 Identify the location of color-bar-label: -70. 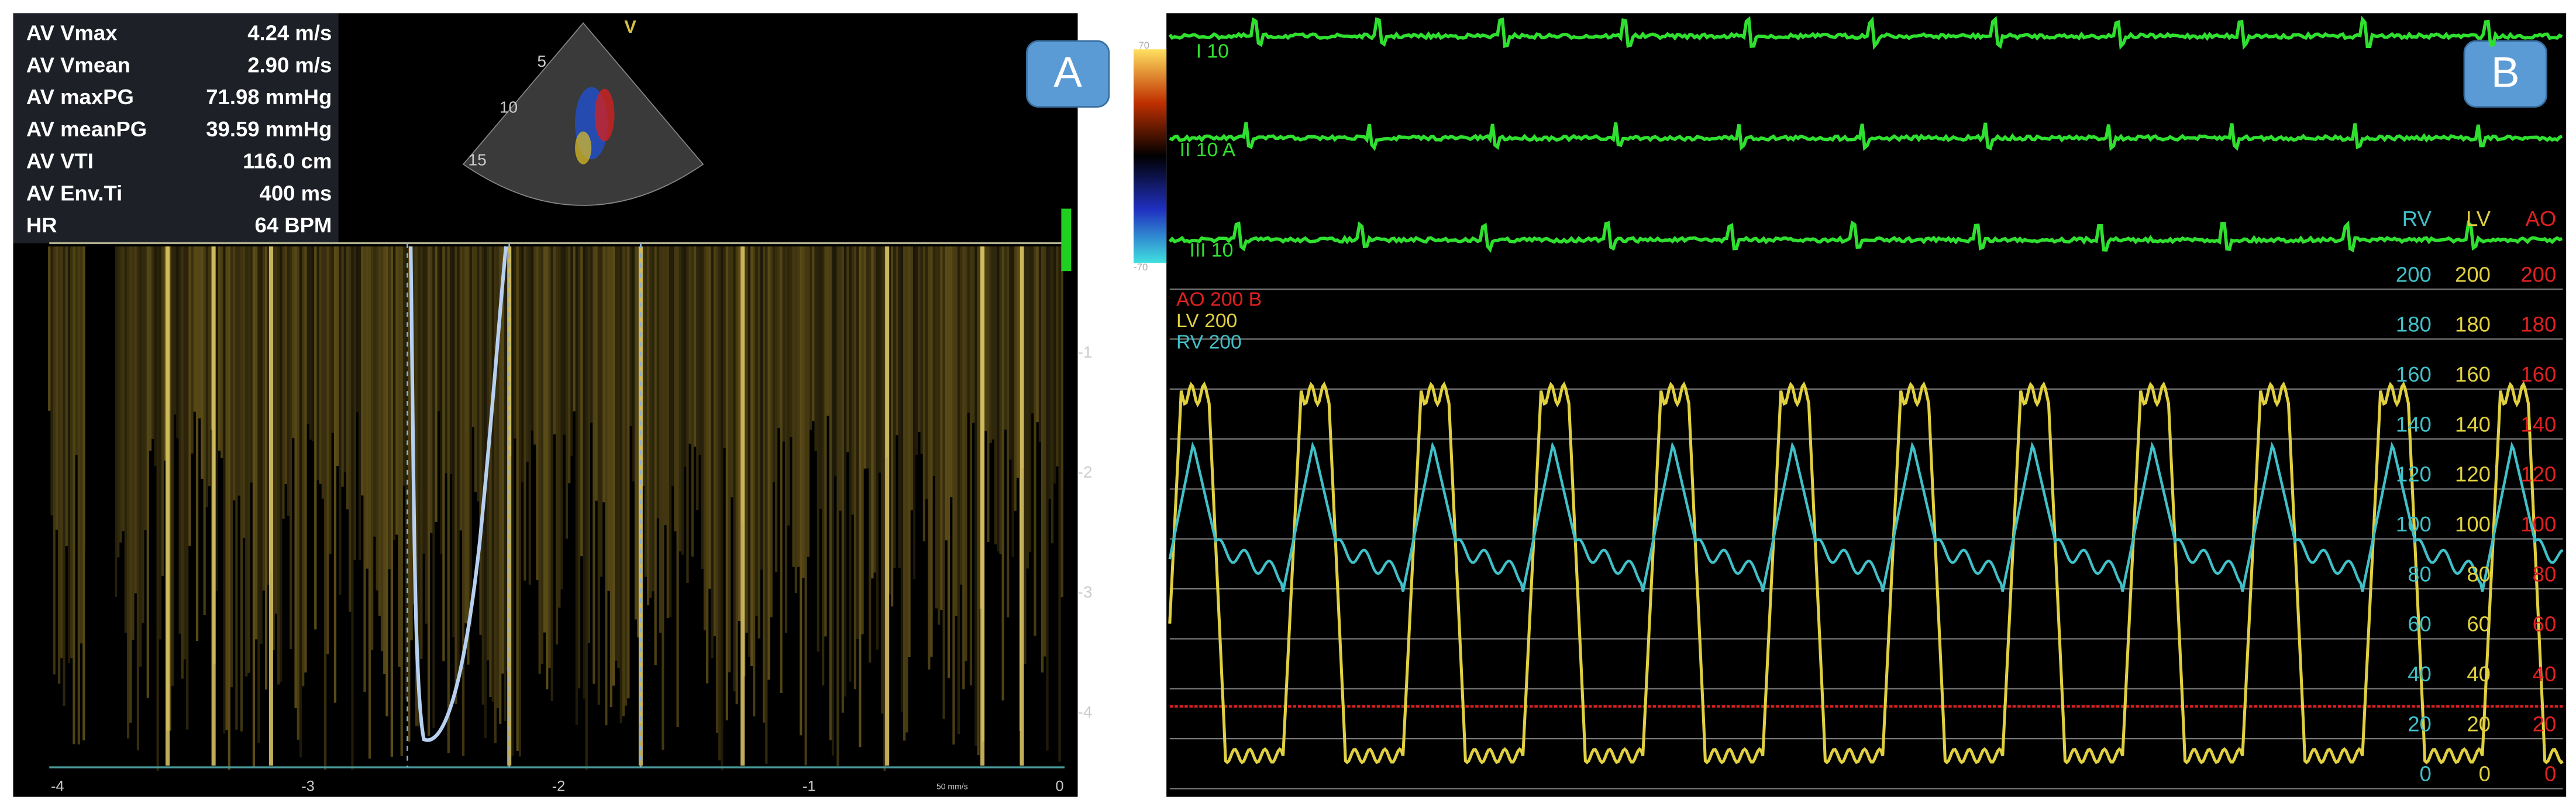
(1141, 267).